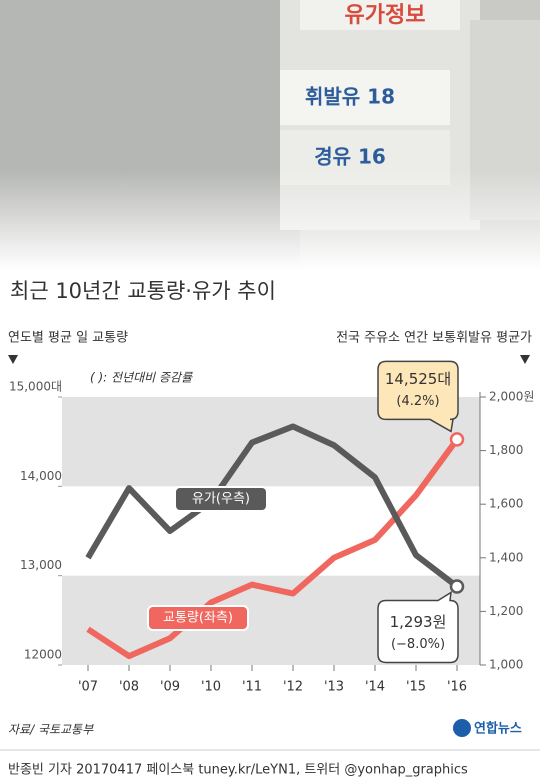 Image resolution: width=540 pixels, height=783 pixels. I want to click on sign-row: 휘발유 18, so click(350, 97).